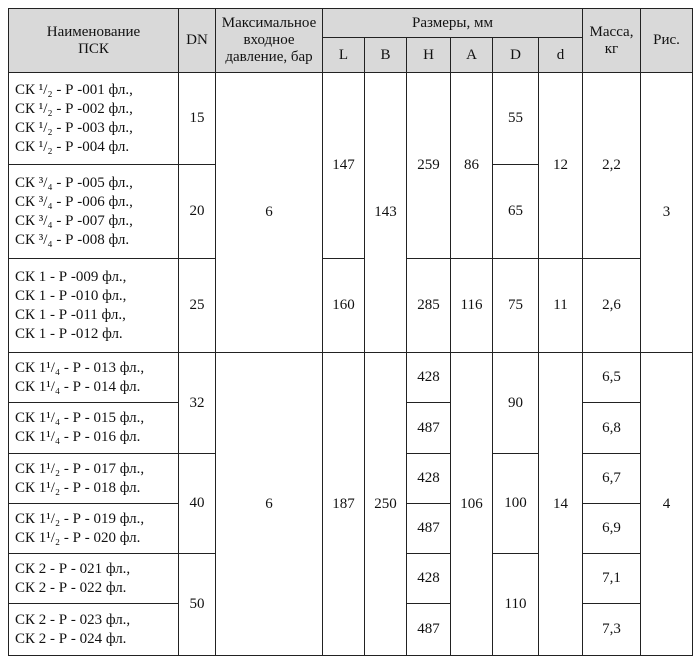  Describe the element at coordinates (611, 48) in the screenshot. I see `header-text: кг` at that location.